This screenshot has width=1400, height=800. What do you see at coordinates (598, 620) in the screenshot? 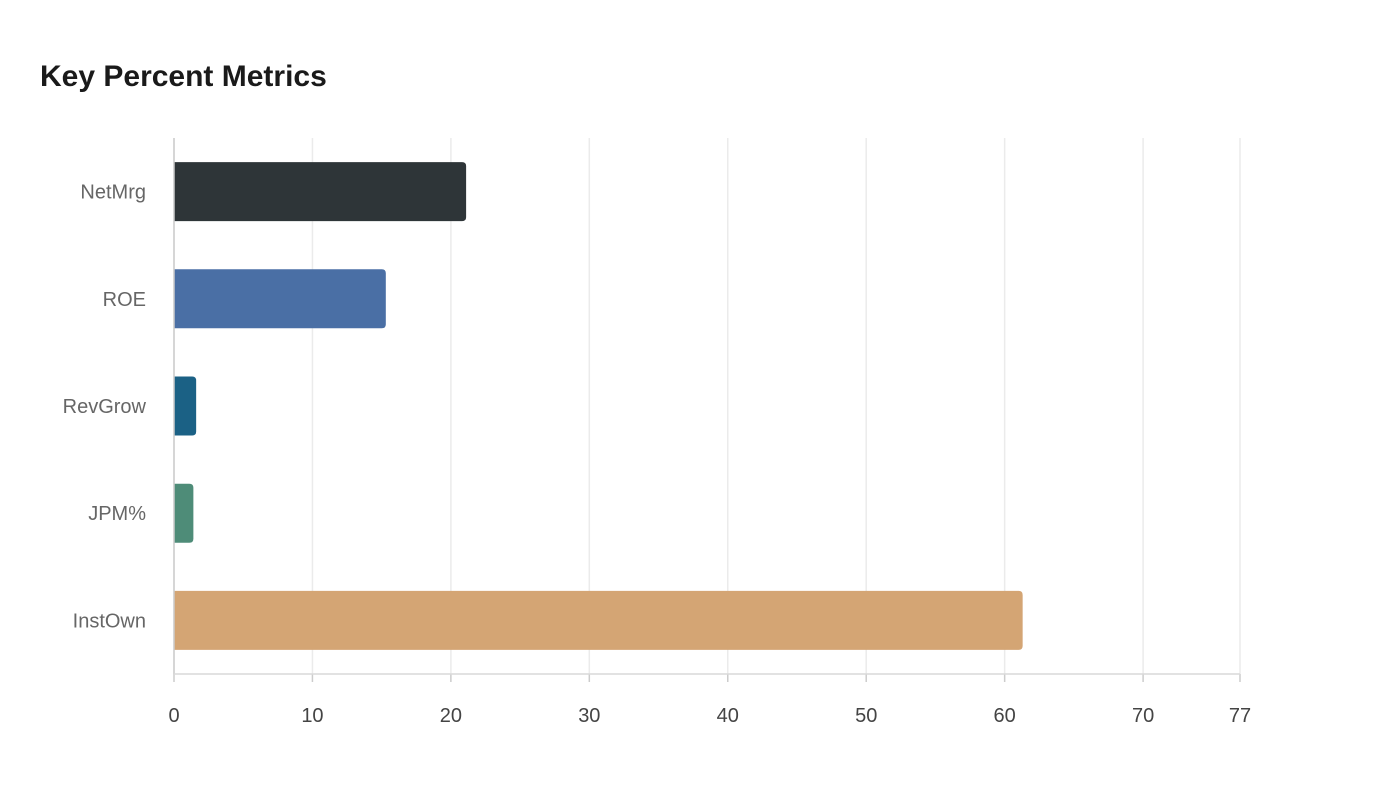
I see `bar-instown` at bounding box center [598, 620].